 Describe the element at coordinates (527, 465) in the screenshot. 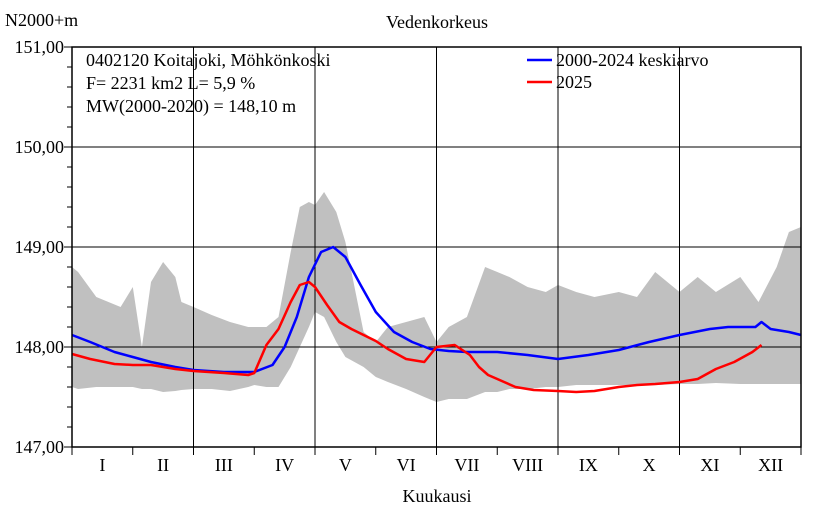

I see `month-label: VIII` at that location.